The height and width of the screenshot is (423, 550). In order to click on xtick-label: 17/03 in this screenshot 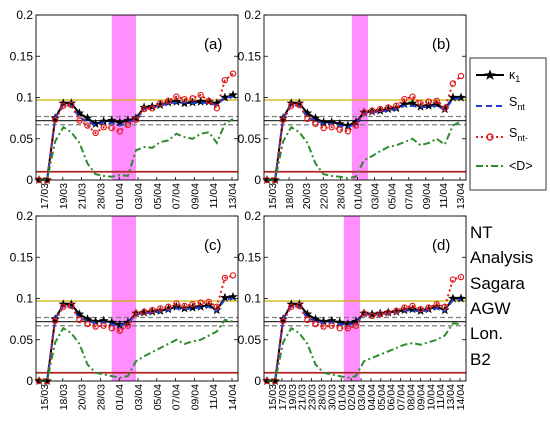, I will do `click(45, 196)`.